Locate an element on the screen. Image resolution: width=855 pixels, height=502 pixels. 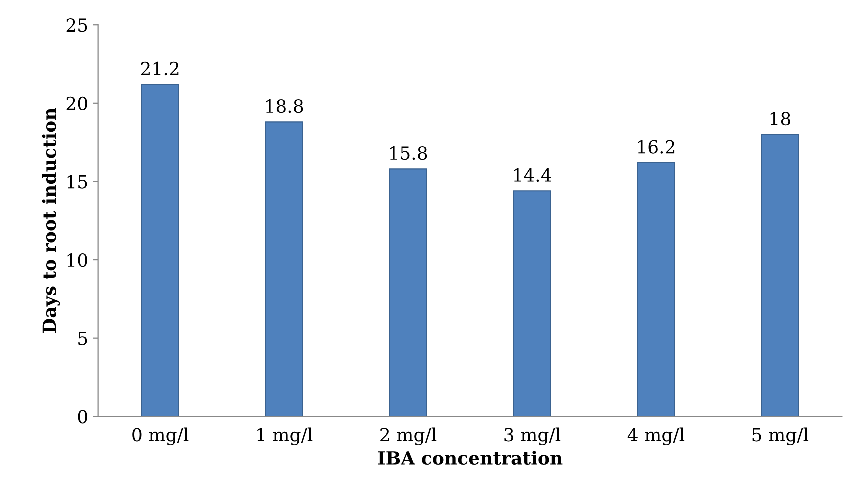
data-label: 14.4 is located at coordinates (533, 175).